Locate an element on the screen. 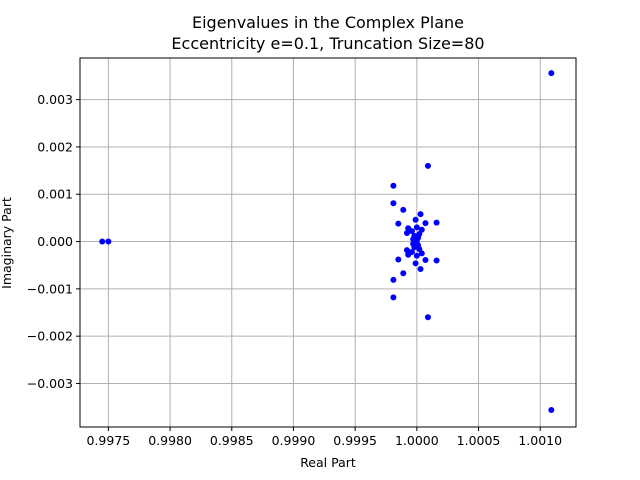  x-tick-label: 0.9985 is located at coordinates (232, 440).